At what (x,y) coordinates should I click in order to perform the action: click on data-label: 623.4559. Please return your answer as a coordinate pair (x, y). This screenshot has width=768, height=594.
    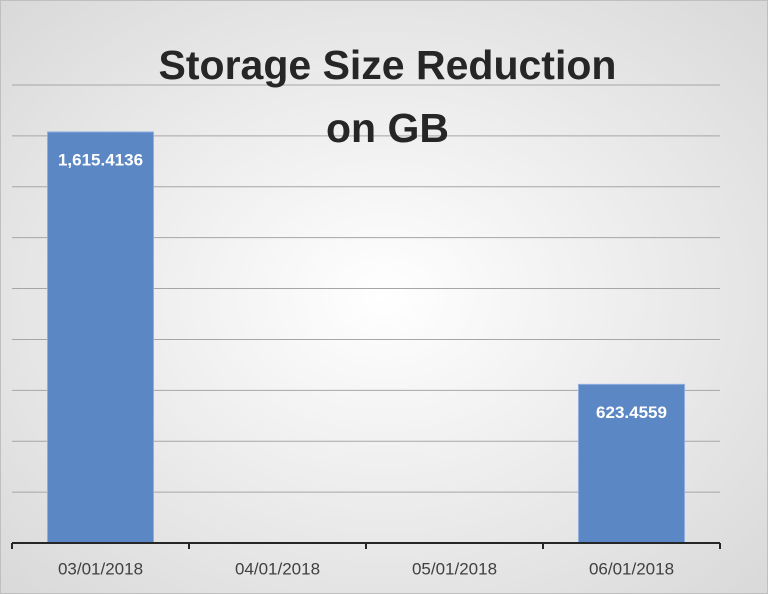
    Looking at the image, I should click on (631, 412).